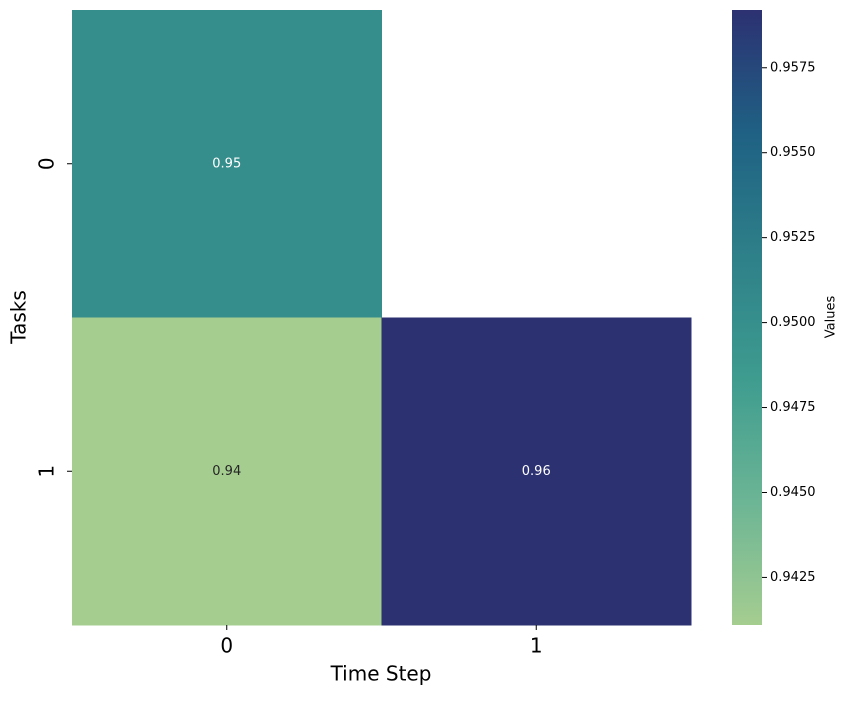 This screenshot has width=849, height=701. Describe the element at coordinates (536, 646) in the screenshot. I see `x-tick-label: 1` at that location.